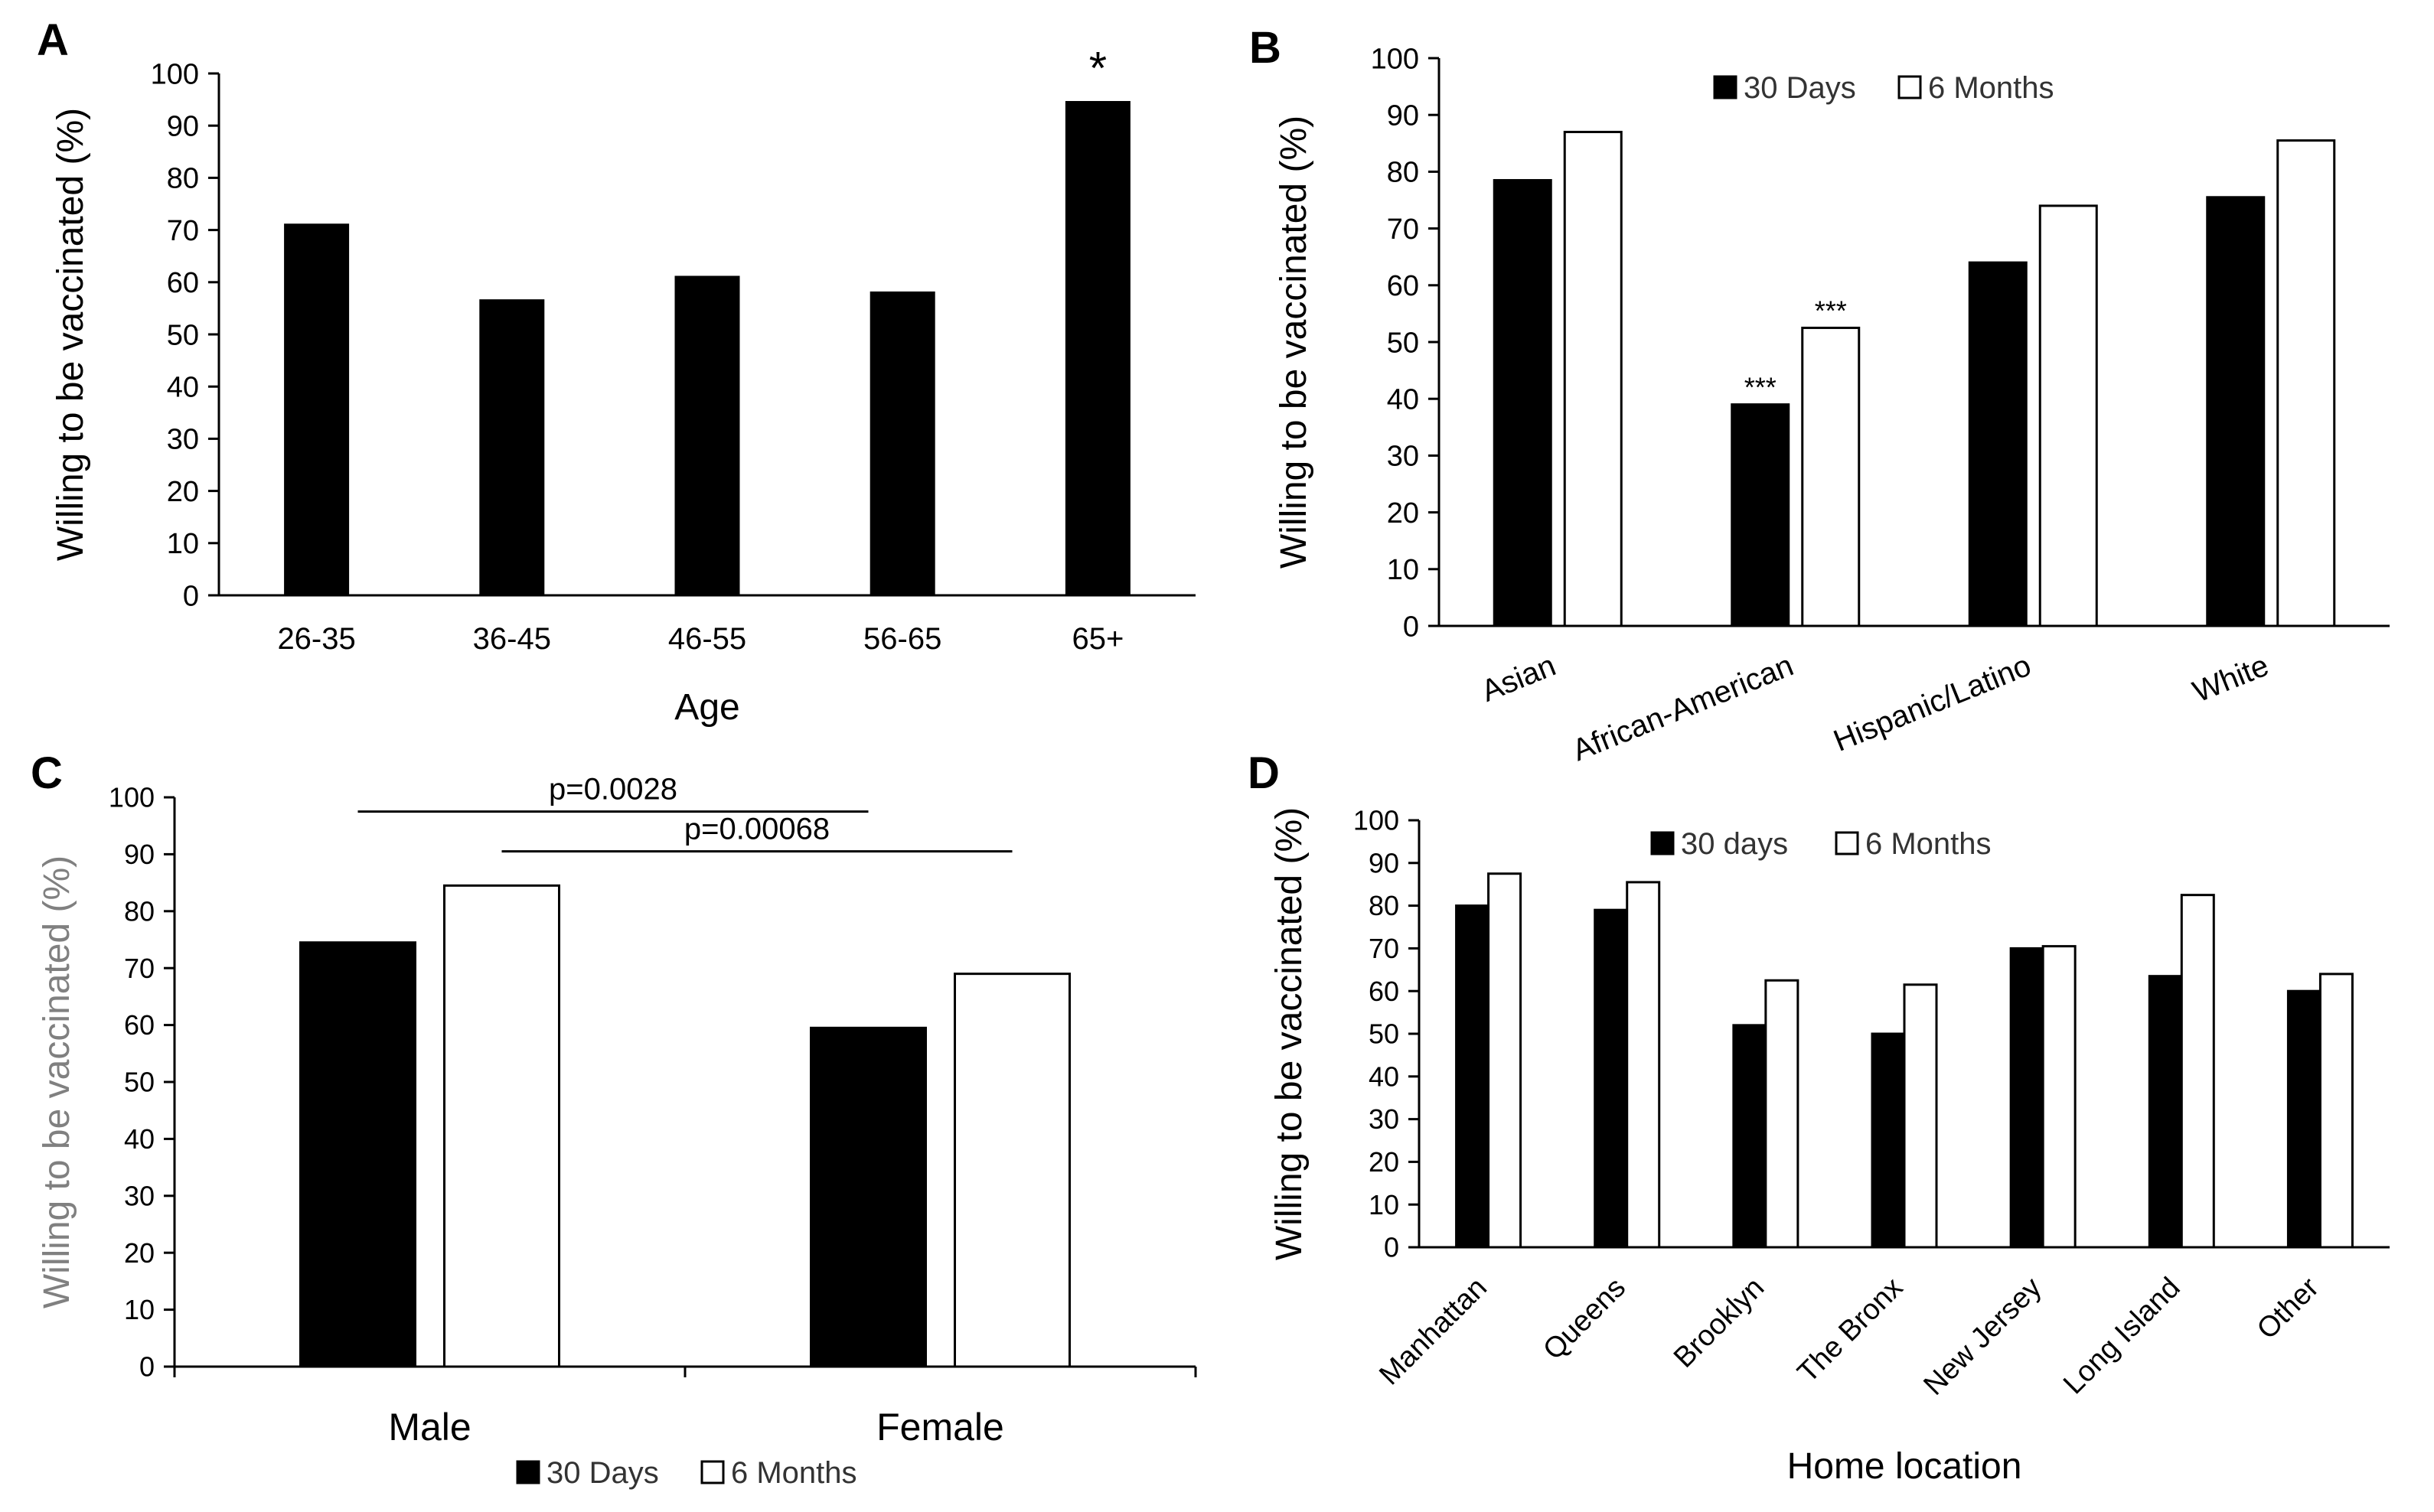  I want to click on bar-long-island-6-months, so click(2198, 1071).